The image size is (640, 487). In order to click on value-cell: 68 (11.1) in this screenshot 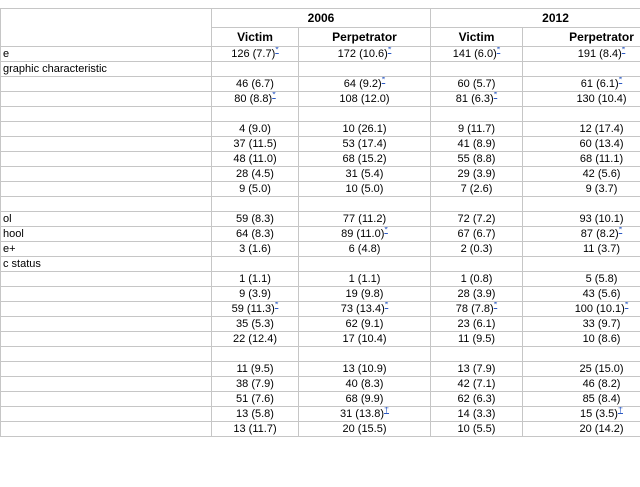, I will do `click(581, 159)`.